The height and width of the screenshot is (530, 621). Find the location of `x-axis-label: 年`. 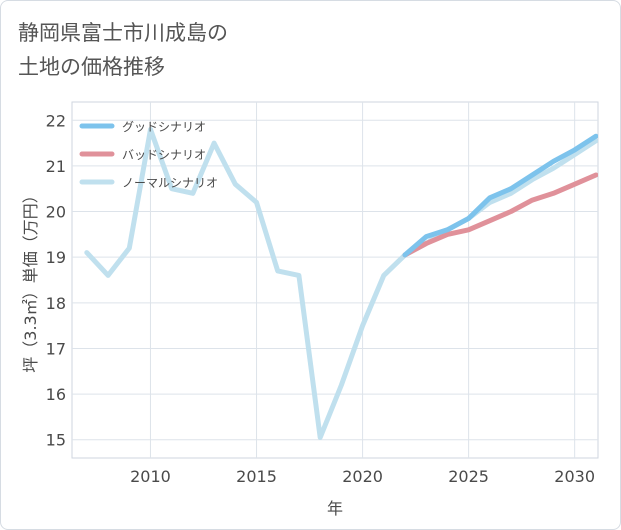

x-axis-label: 年 is located at coordinates (335, 508).